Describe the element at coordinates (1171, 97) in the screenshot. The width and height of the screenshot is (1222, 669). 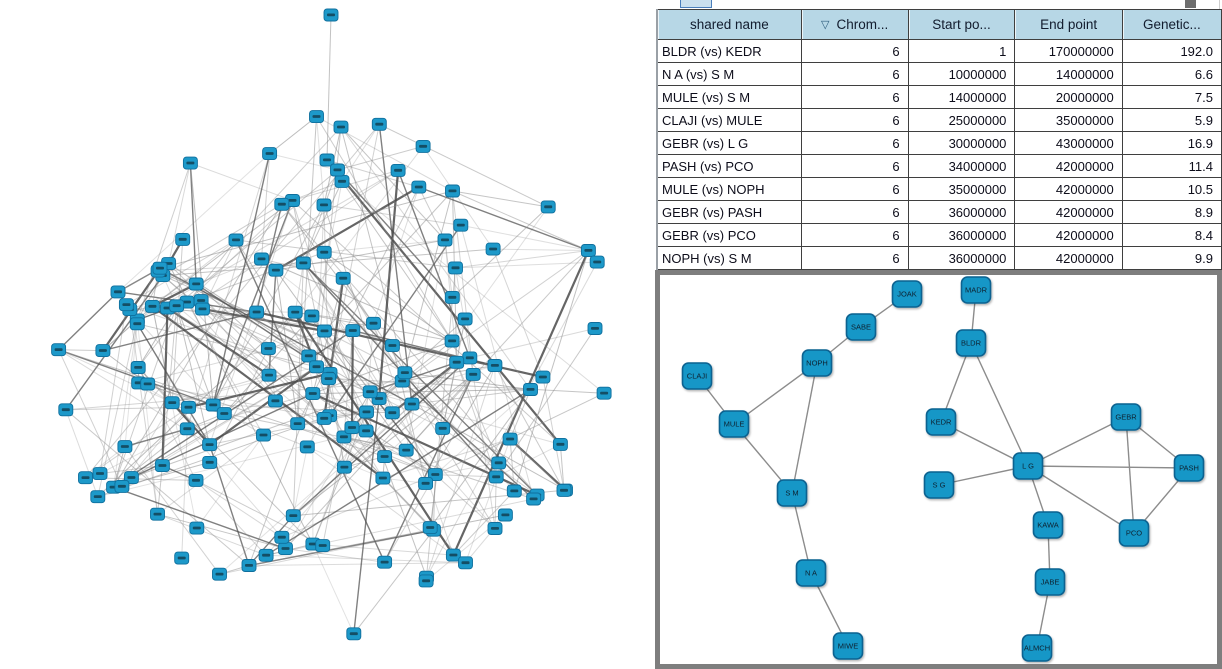
I see `table-cell: 7.5` at that location.